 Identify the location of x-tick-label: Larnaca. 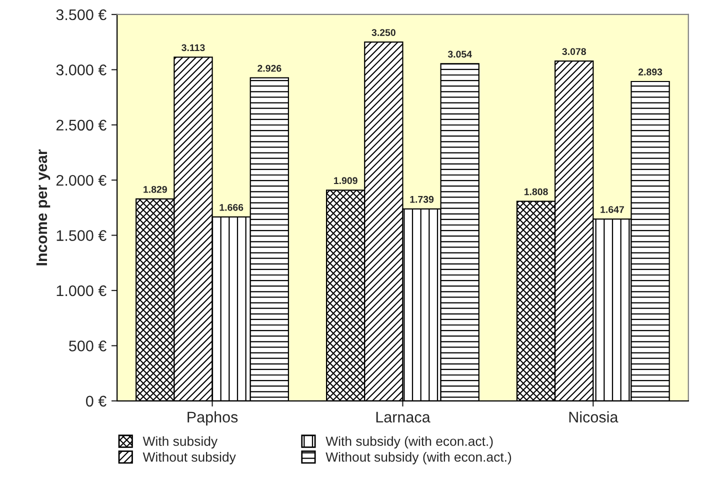
(403, 417).